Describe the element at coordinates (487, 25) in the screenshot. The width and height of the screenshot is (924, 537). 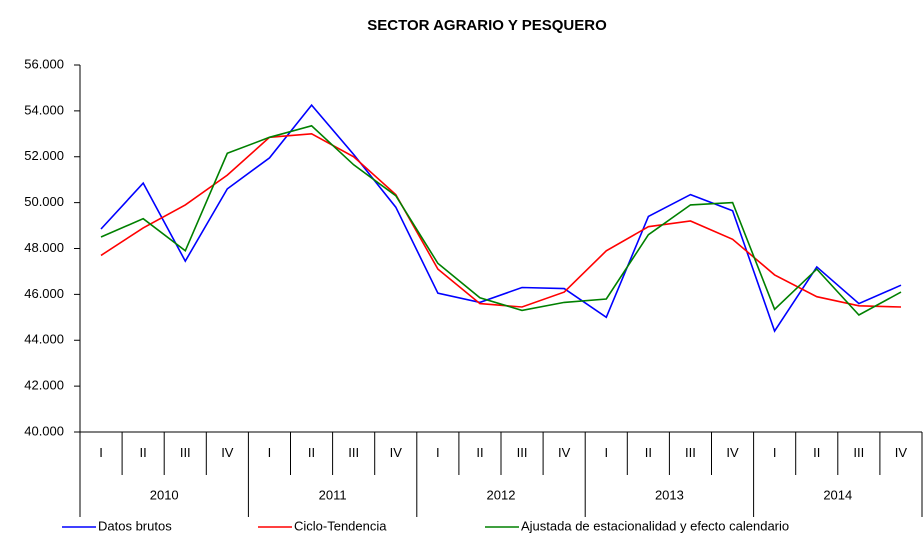
I see `chart-title: SECTOR AGRARIO Y PESQUERO` at that location.